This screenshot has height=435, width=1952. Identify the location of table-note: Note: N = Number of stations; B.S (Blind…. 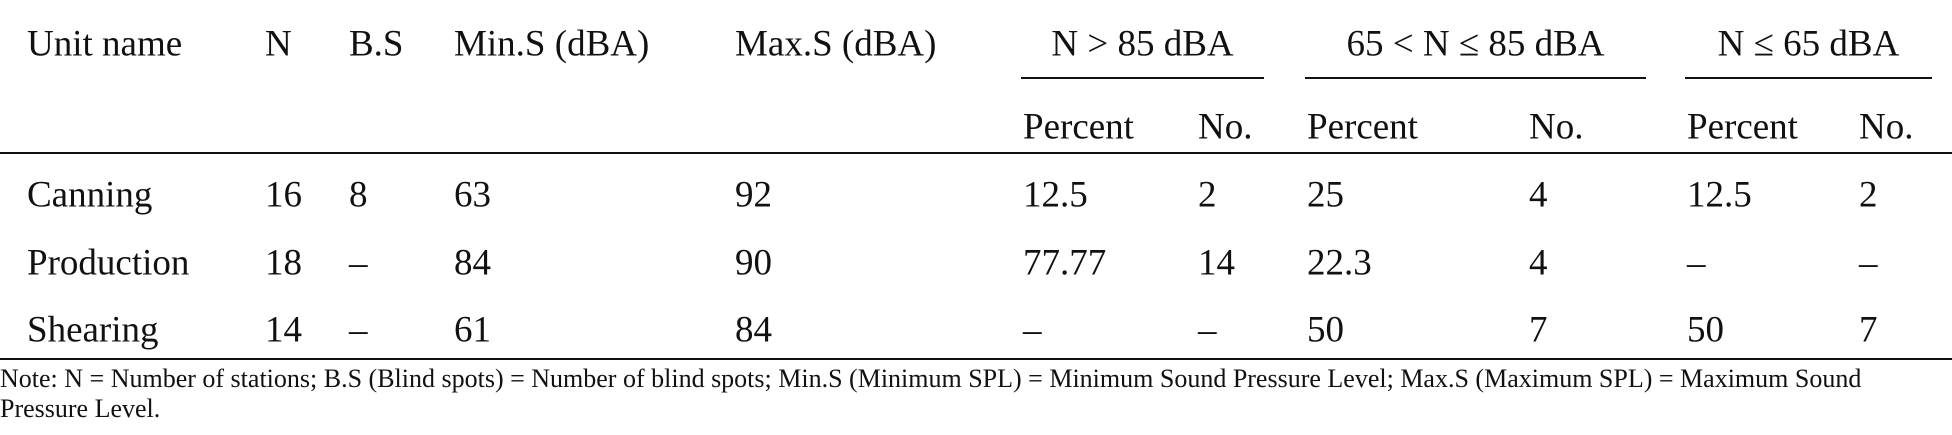
(931, 393).